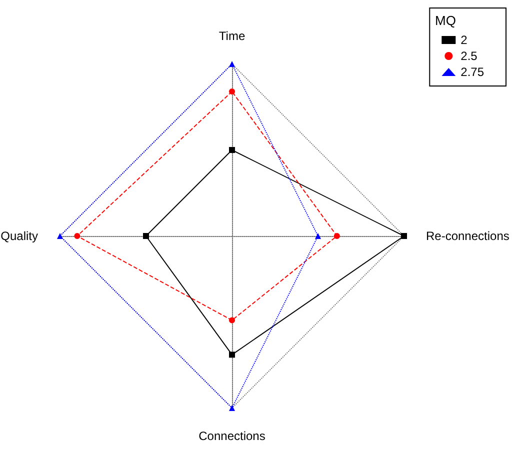 The width and height of the screenshot is (514, 463). I want to click on spoke-label: Connections, so click(232, 436).